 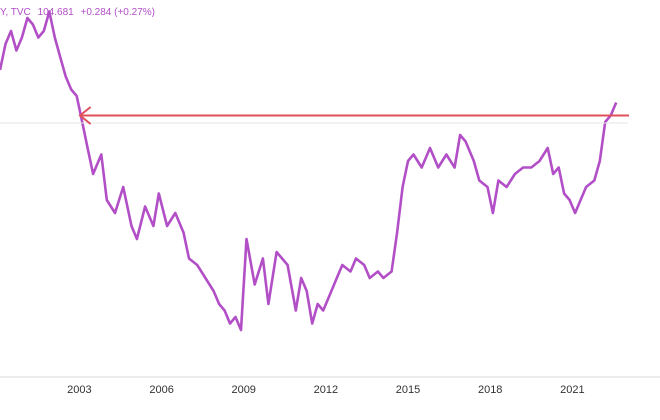 What do you see at coordinates (161, 390) in the screenshot?
I see `x-tick-label: 2006` at bounding box center [161, 390].